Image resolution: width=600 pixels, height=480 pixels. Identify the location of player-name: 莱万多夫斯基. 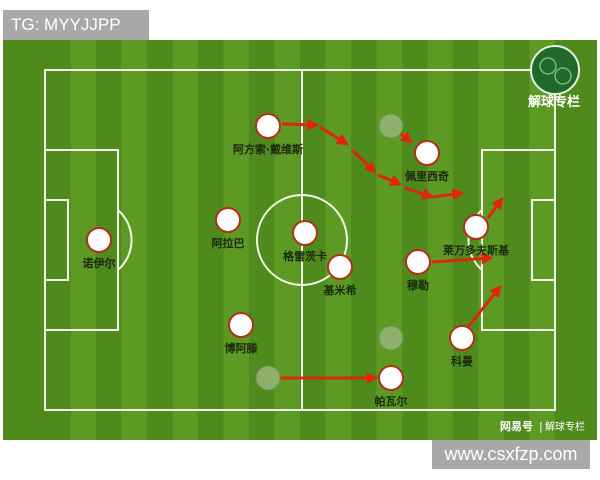
(476, 250).